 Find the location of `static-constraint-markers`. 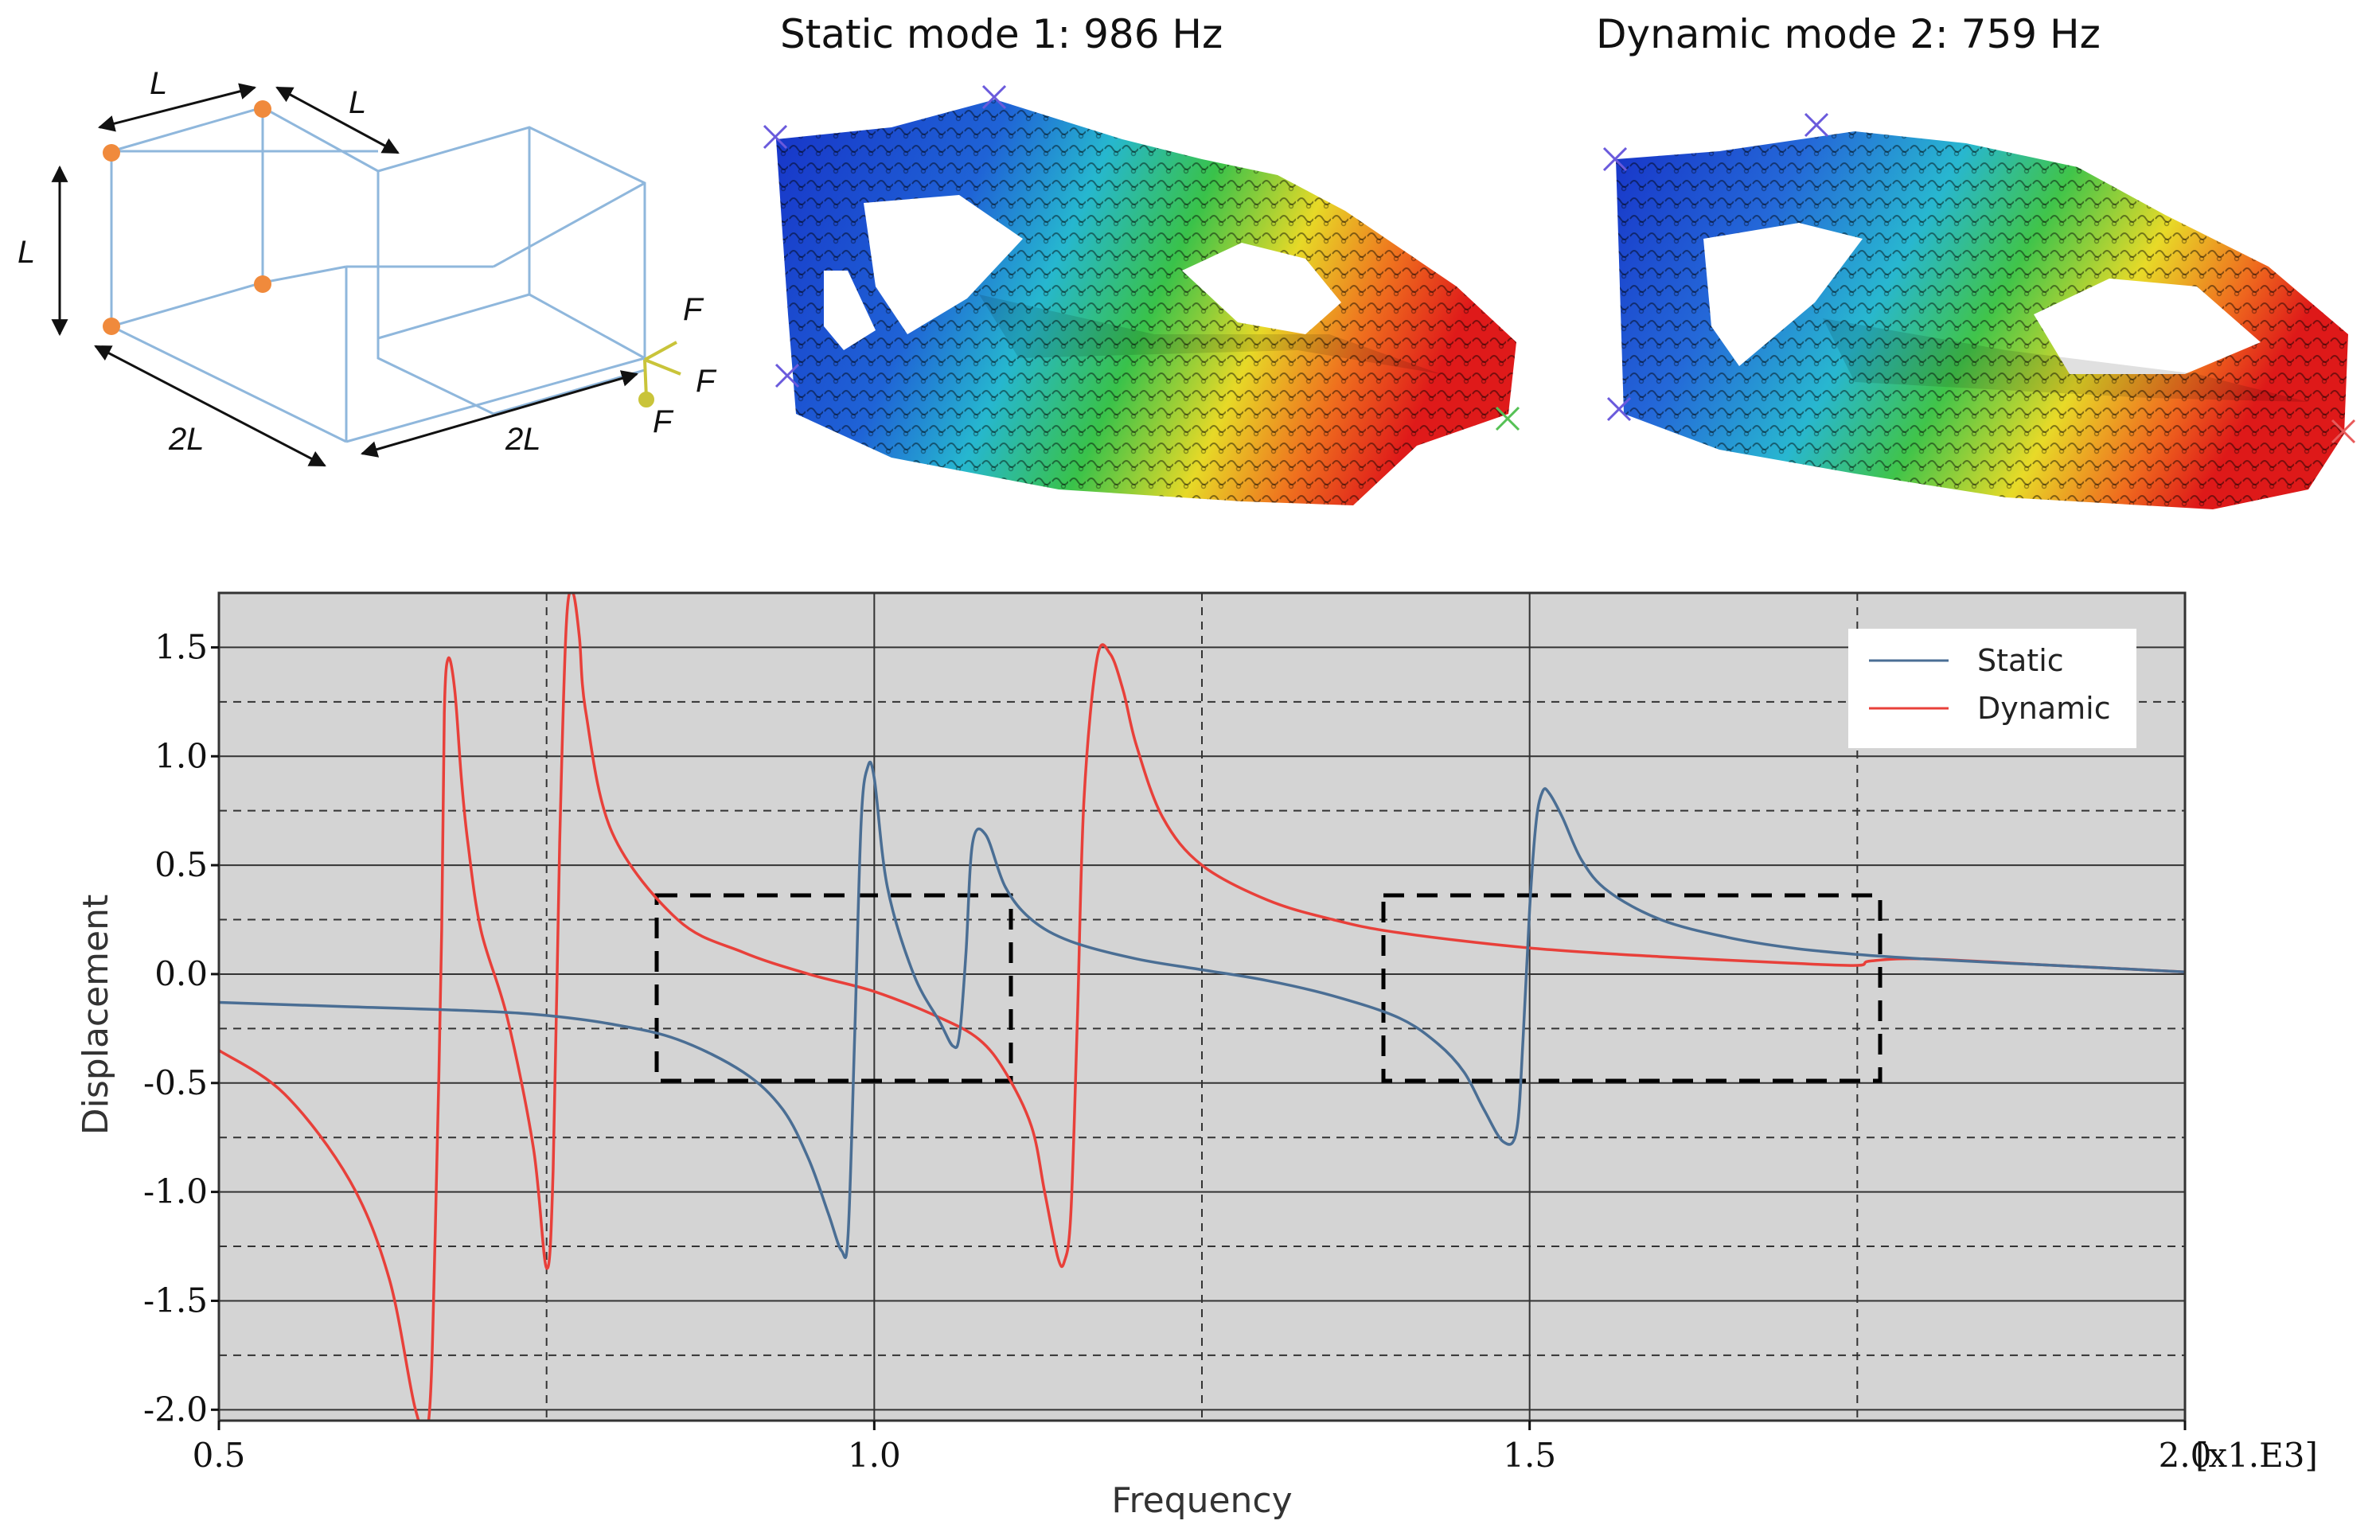

static-constraint-markers is located at coordinates (885, 236).